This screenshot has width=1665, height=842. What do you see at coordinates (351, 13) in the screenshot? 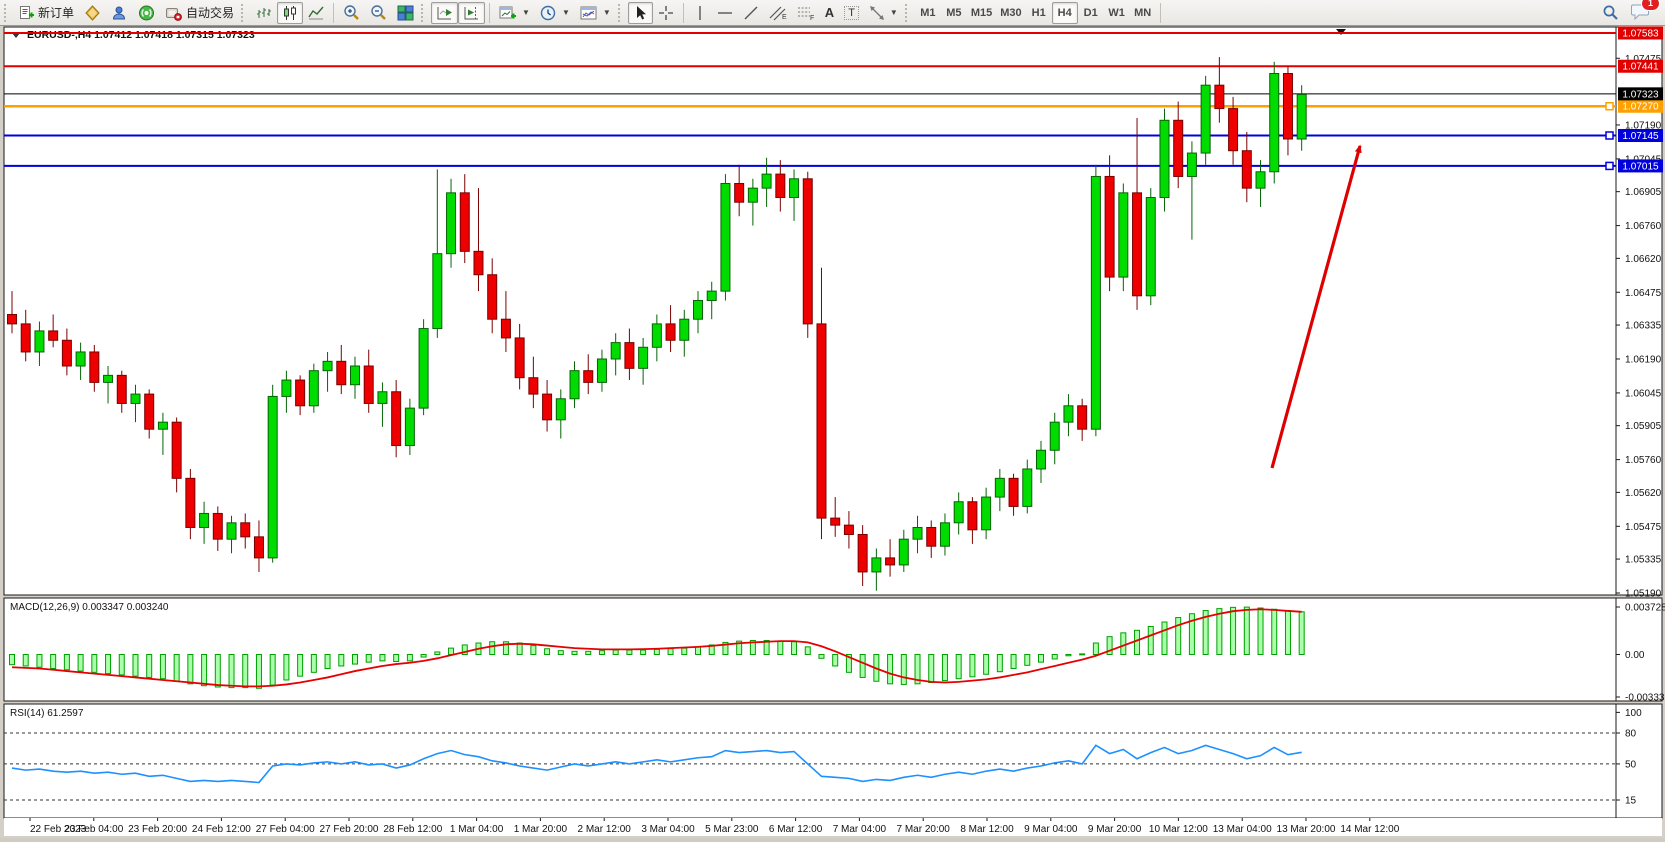
I see `zoom-in-button` at bounding box center [351, 13].